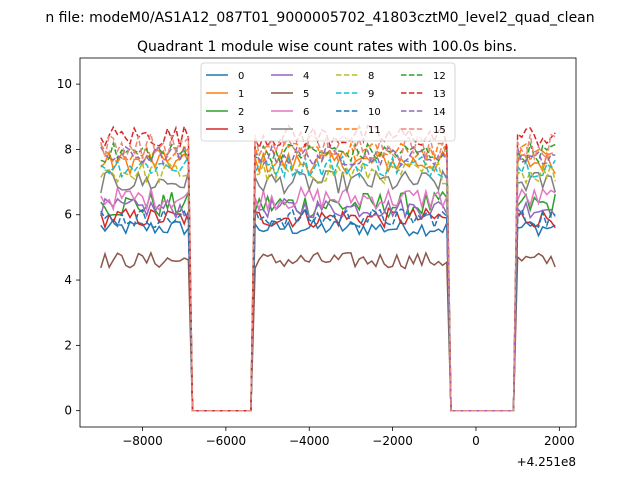 The height and width of the screenshot is (484, 640). Describe the element at coordinates (439, 112) in the screenshot. I see `legend-label-14: 14` at that location.